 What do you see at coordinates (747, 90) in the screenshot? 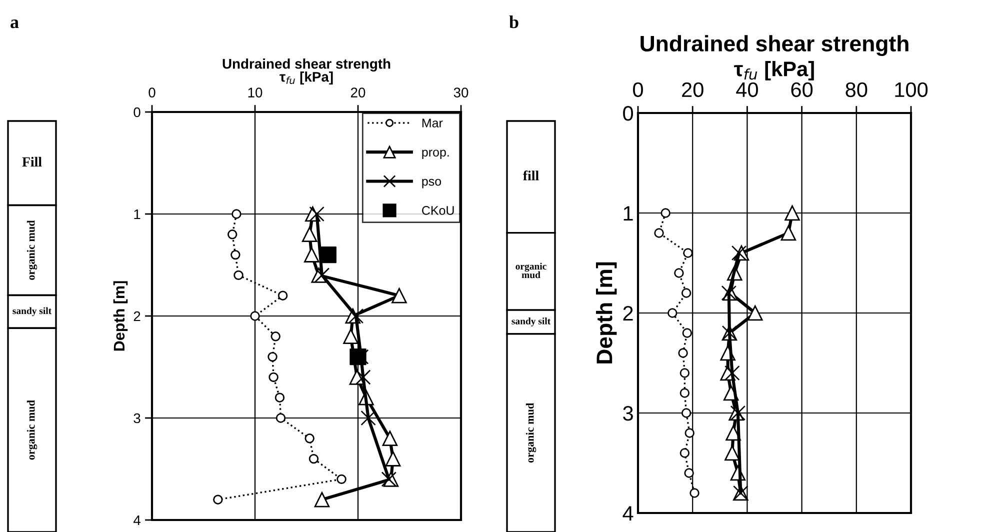
I see `x-tick-label: 40` at bounding box center [747, 90].